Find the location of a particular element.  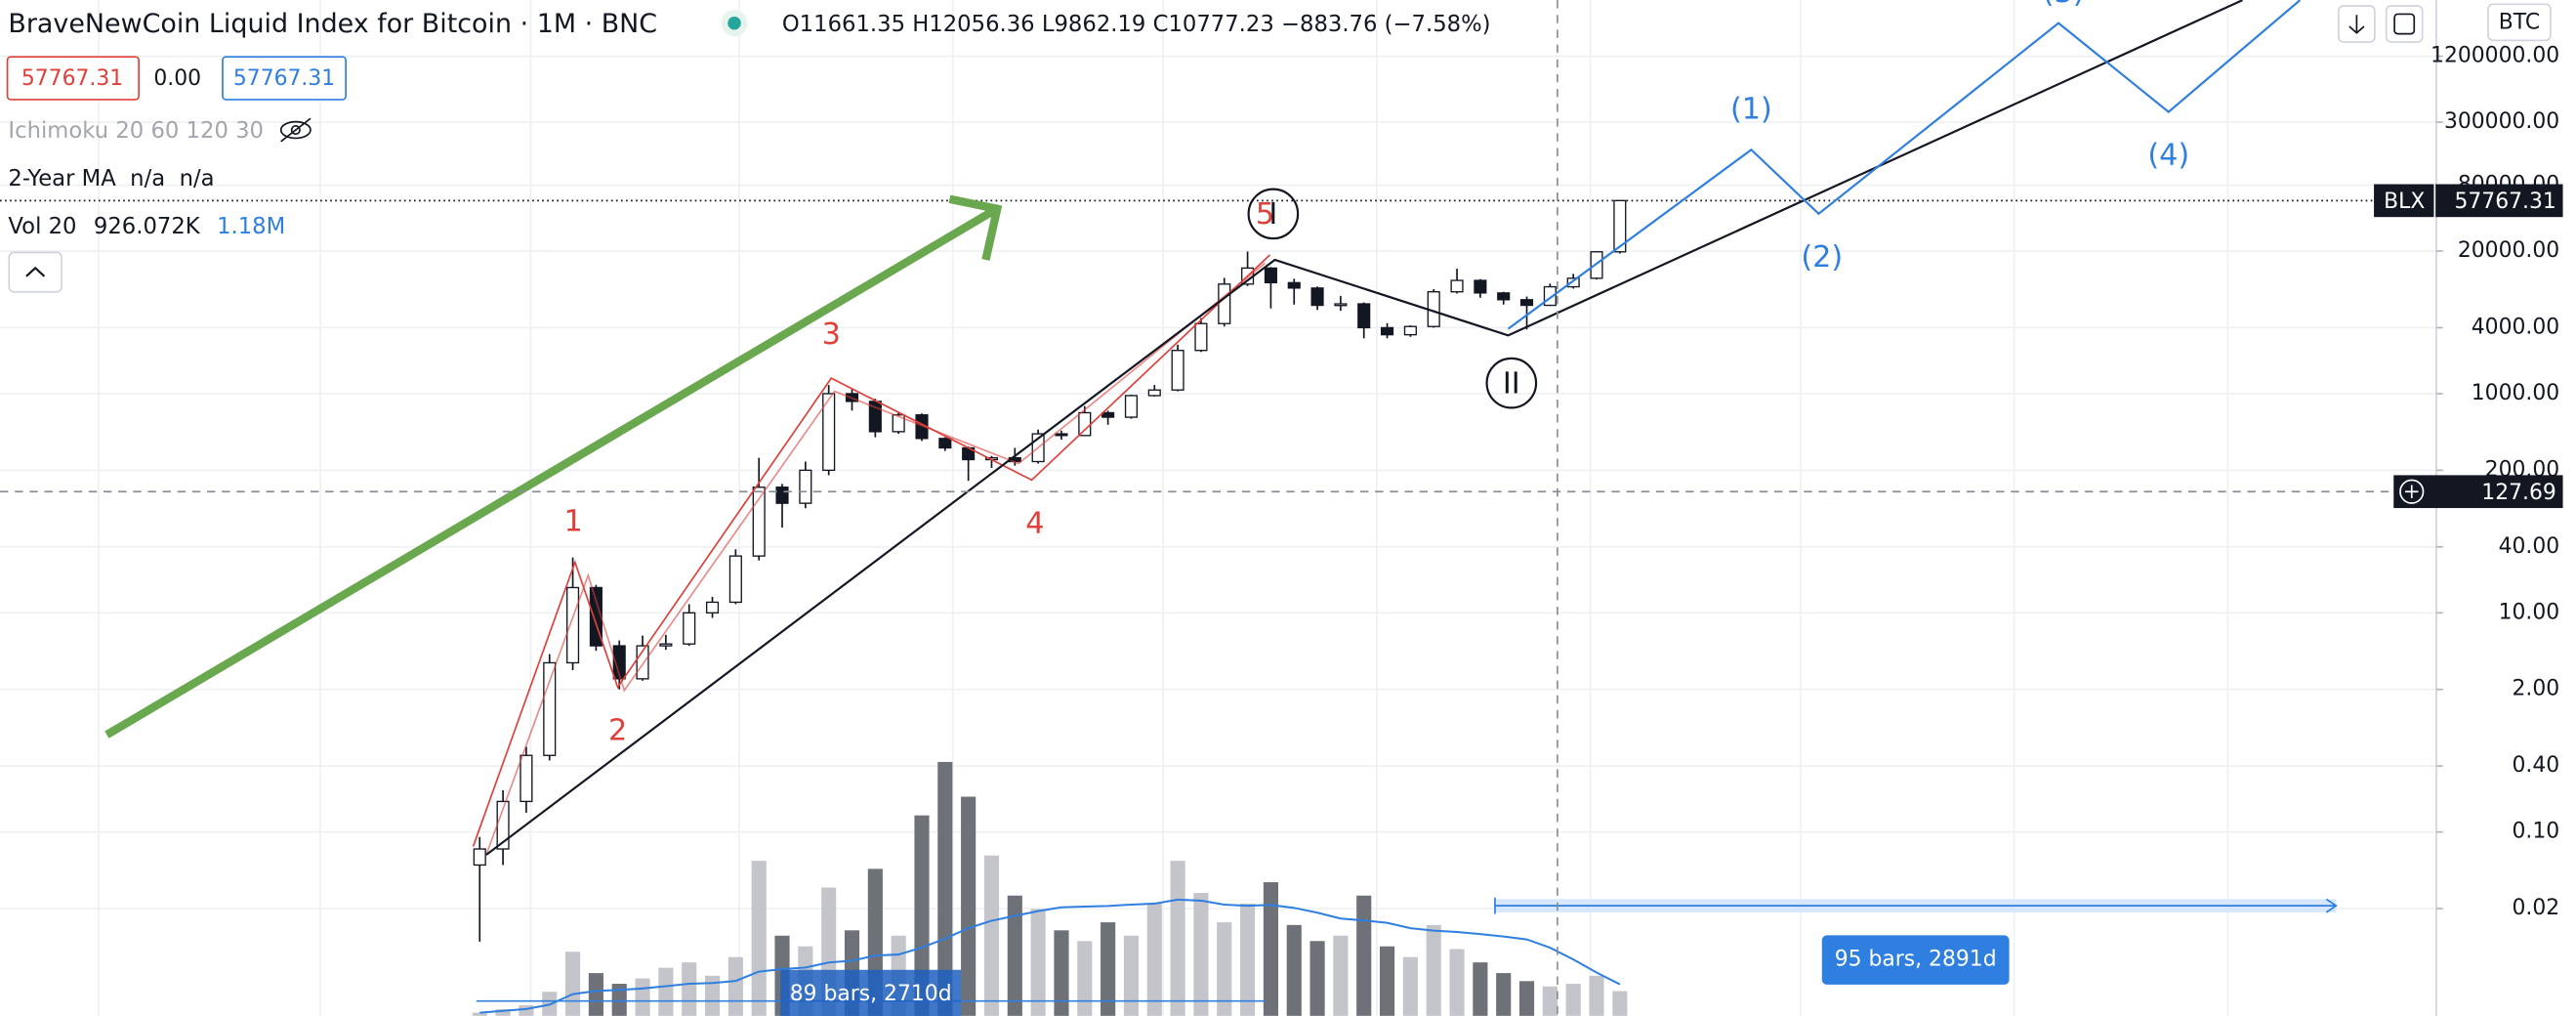

y-tick-label: 0.10 is located at coordinates (2536, 832).